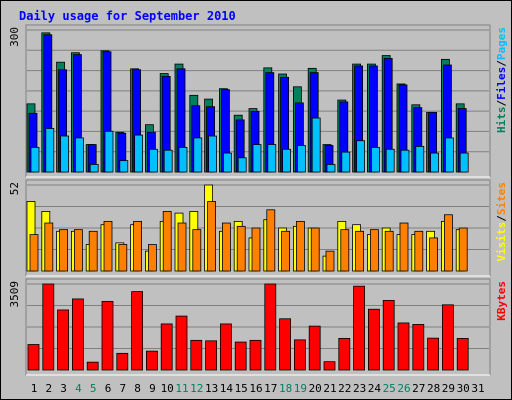 This screenshot has height=400, width=512. I want to click on x-tick-label: 24, so click(375, 388).